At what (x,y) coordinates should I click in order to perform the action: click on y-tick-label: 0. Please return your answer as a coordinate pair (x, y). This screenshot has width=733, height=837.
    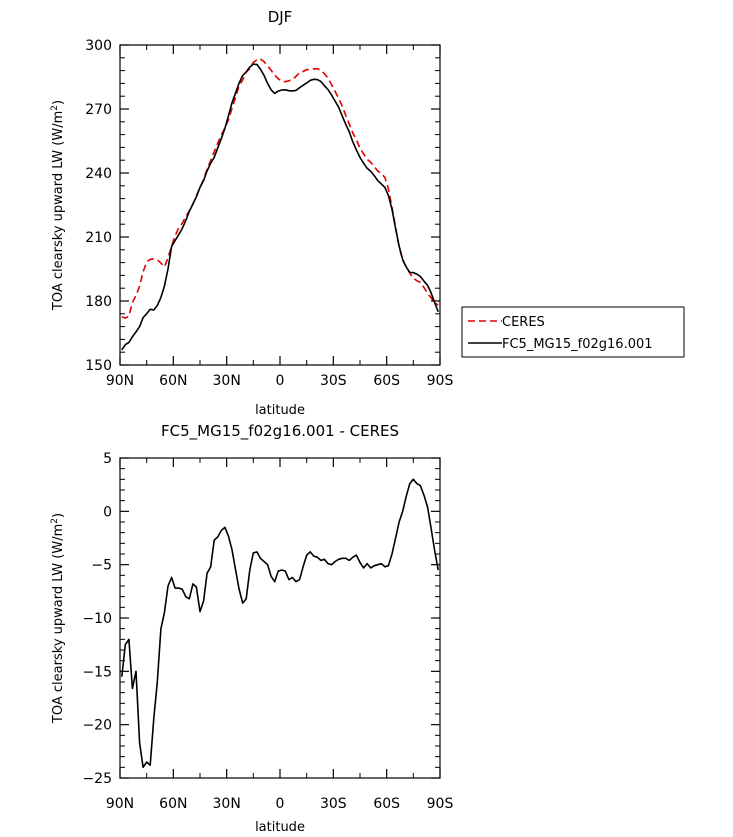
    Looking at the image, I should click on (107, 512).